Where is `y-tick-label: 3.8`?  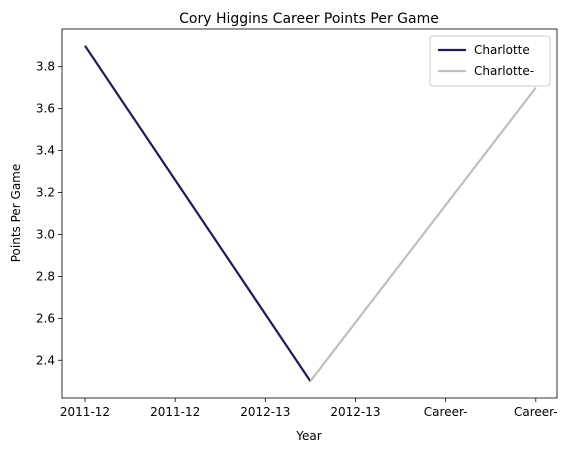 y-tick-label: 3.8 is located at coordinates (45, 67).